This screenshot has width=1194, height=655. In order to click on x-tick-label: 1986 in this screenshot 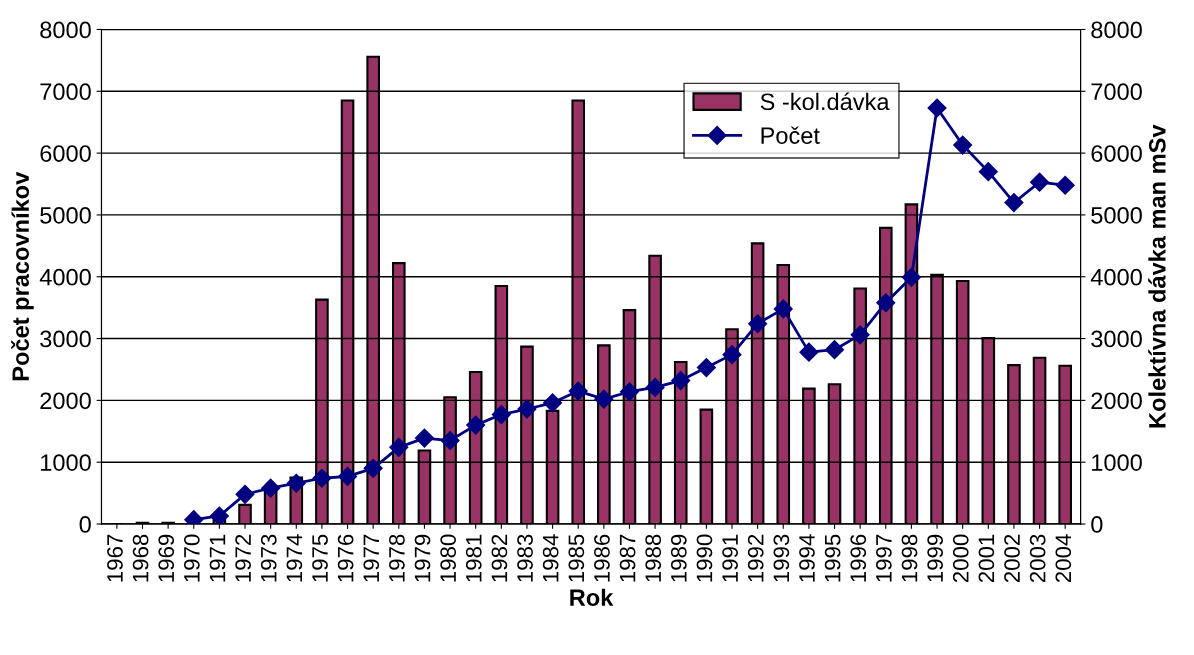, I will do `click(602, 558)`.